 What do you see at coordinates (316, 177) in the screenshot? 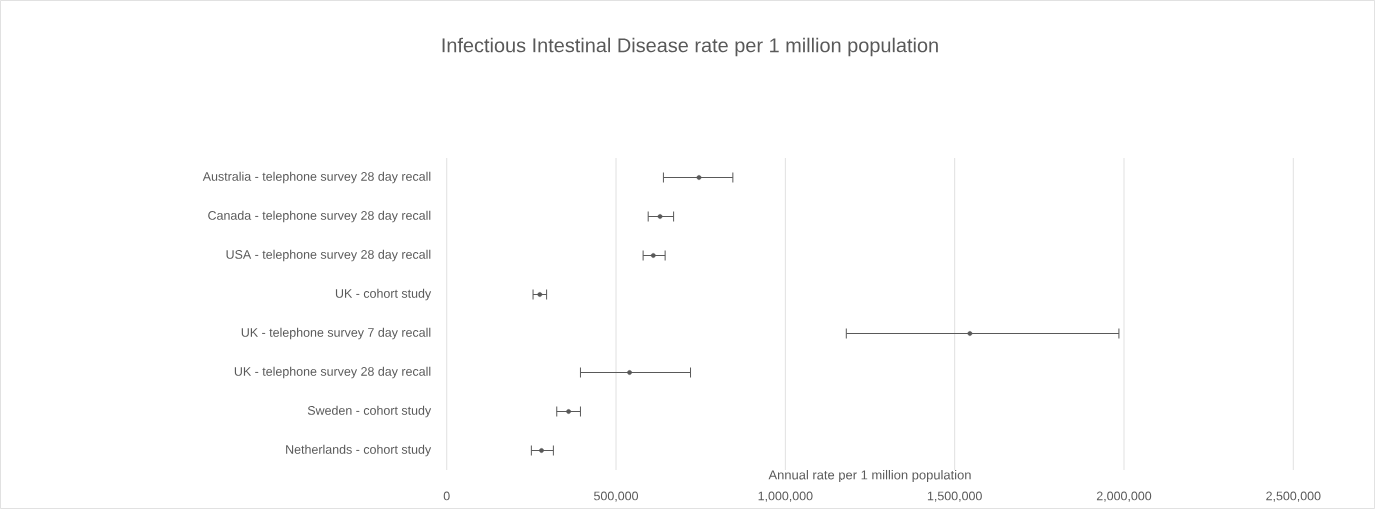
I see `y-tick-label: Australia - telephone survey 28 day recall` at bounding box center [316, 177].